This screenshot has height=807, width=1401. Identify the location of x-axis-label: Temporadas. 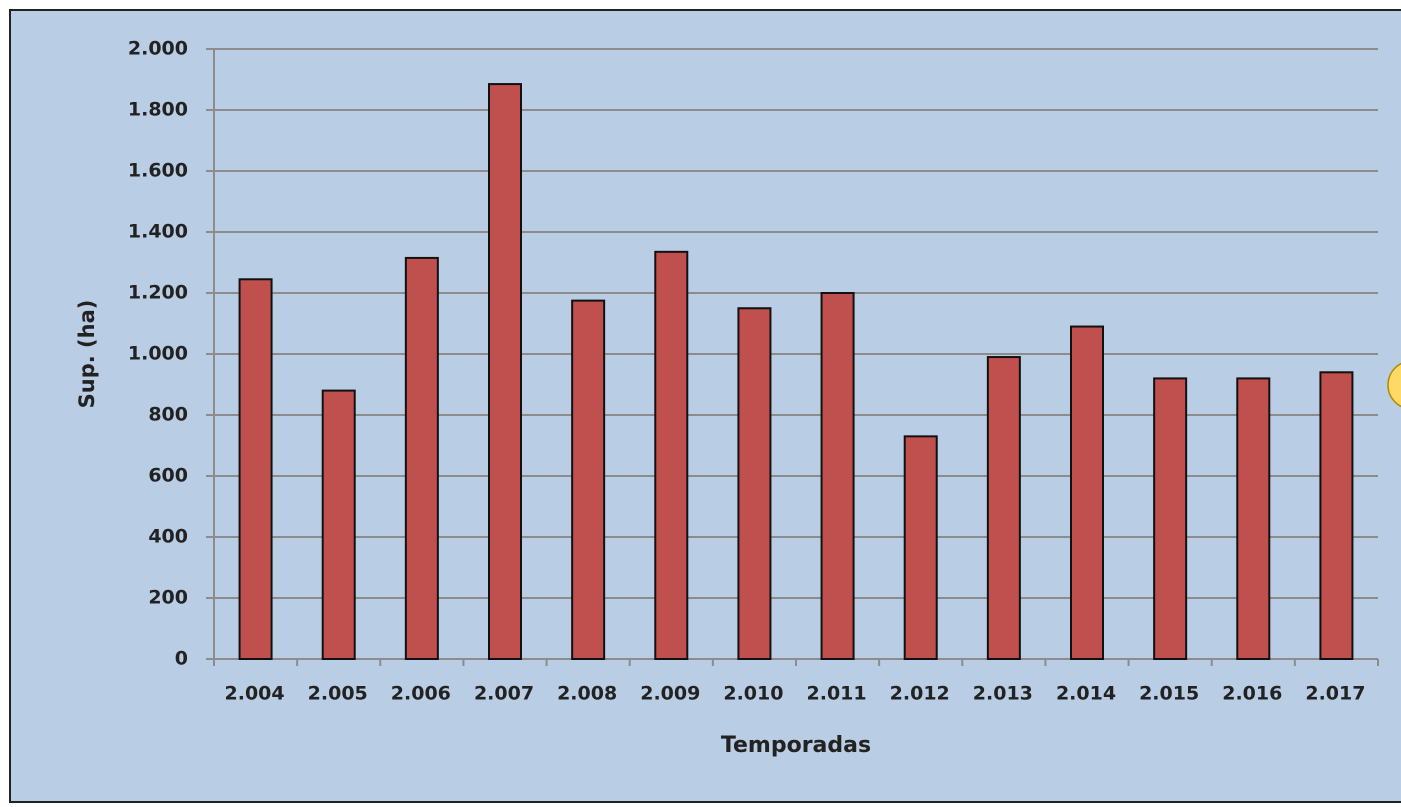
(796, 745).